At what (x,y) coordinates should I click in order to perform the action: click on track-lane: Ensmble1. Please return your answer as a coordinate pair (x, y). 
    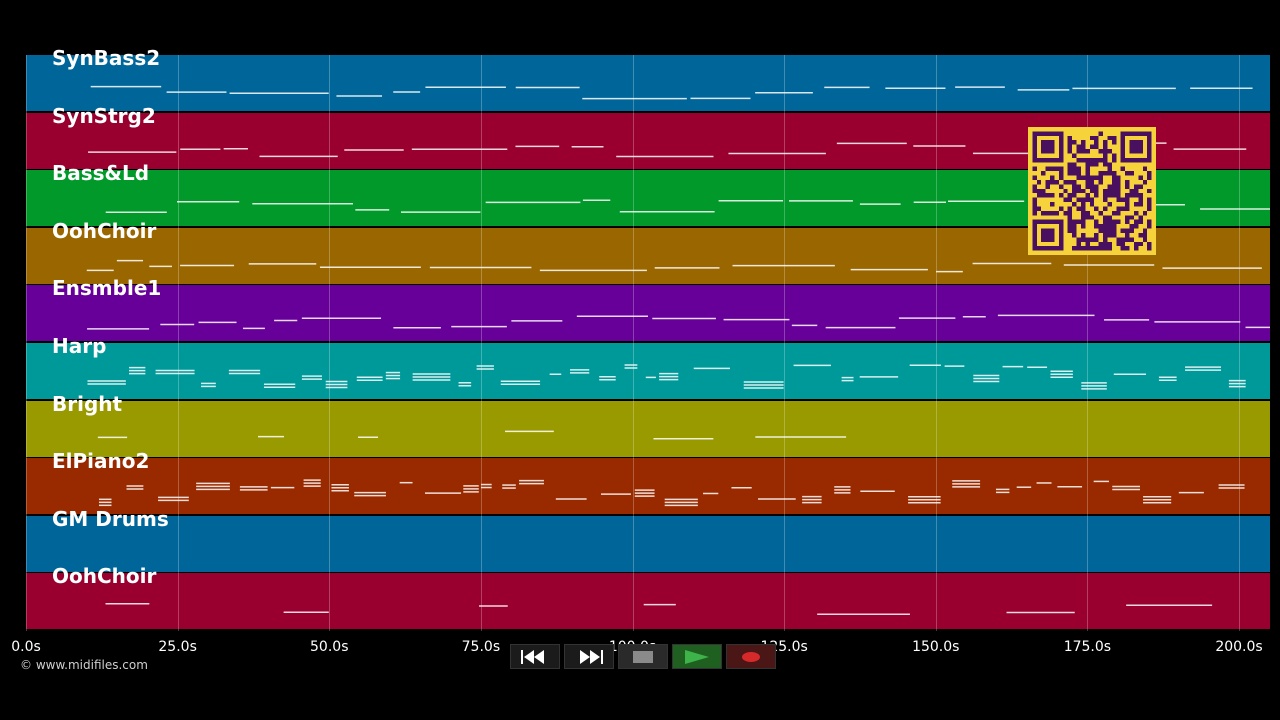
    Looking at the image, I should click on (648, 309).